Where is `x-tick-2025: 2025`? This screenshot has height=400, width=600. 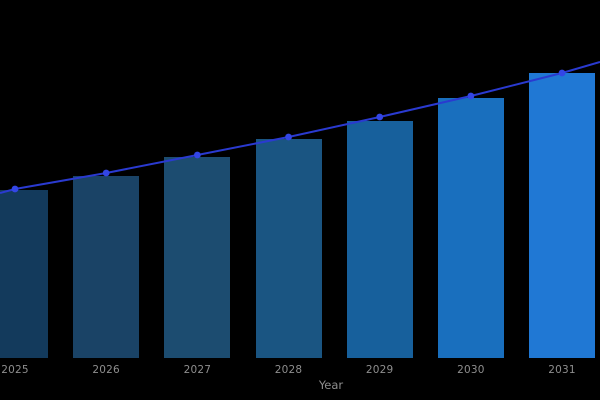 x-tick-2025: 2025 is located at coordinates (15, 370).